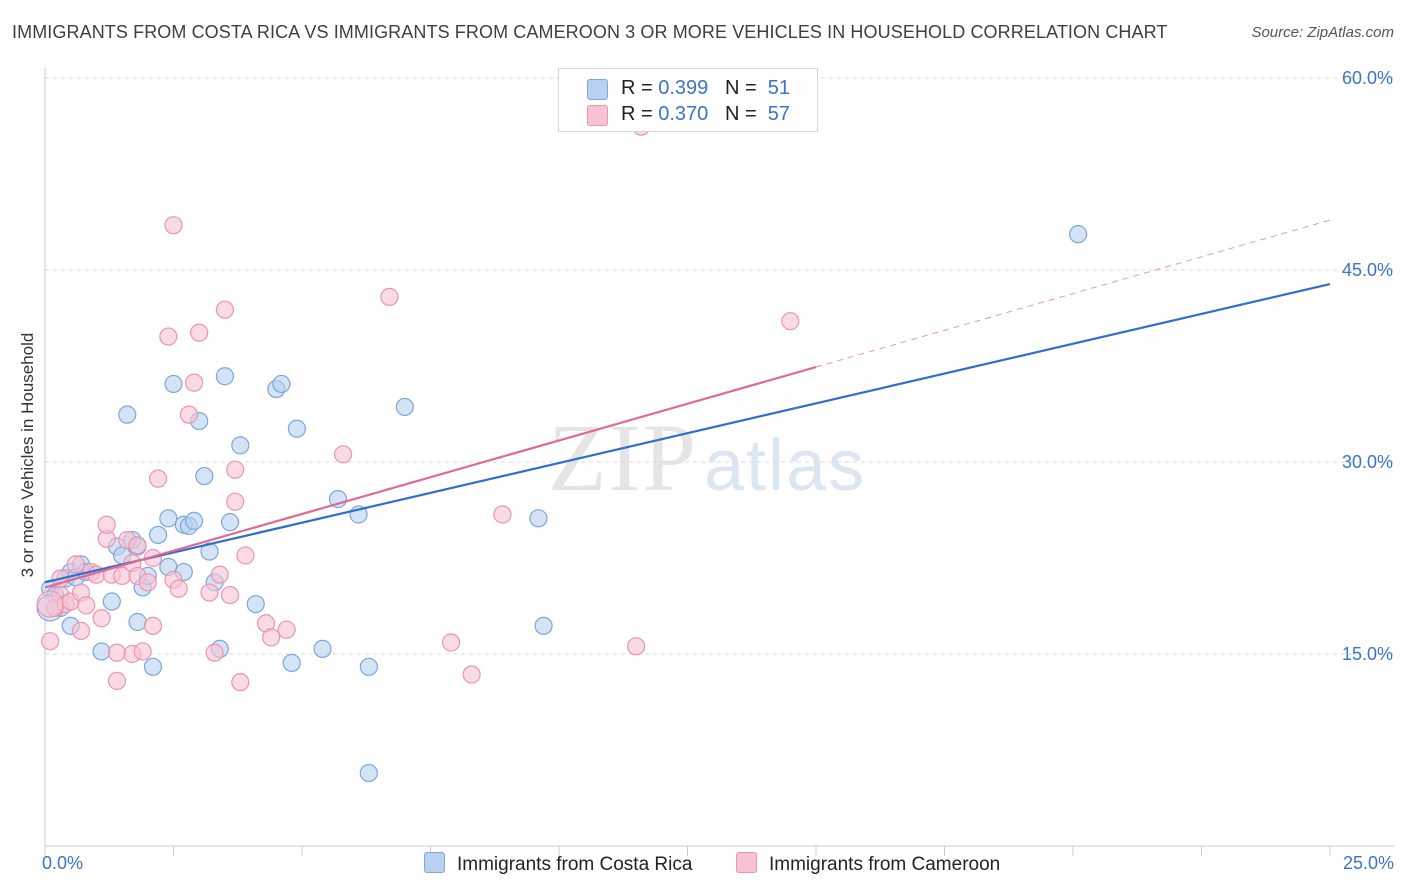 Image resolution: width=1406 pixels, height=892 pixels. I want to click on bottom-legend-costa-rica: Immigrants from Costa Rica, so click(558, 864).